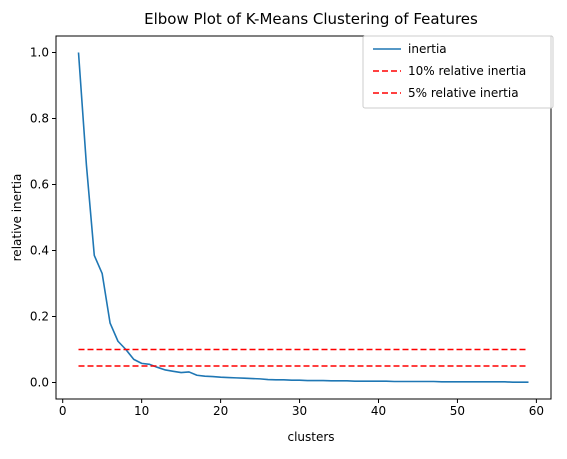 This screenshot has height=459, width=567. What do you see at coordinates (457, 411) in the screenshot?
I see `x-tick-label: 50` at bounding box center [457, 411].